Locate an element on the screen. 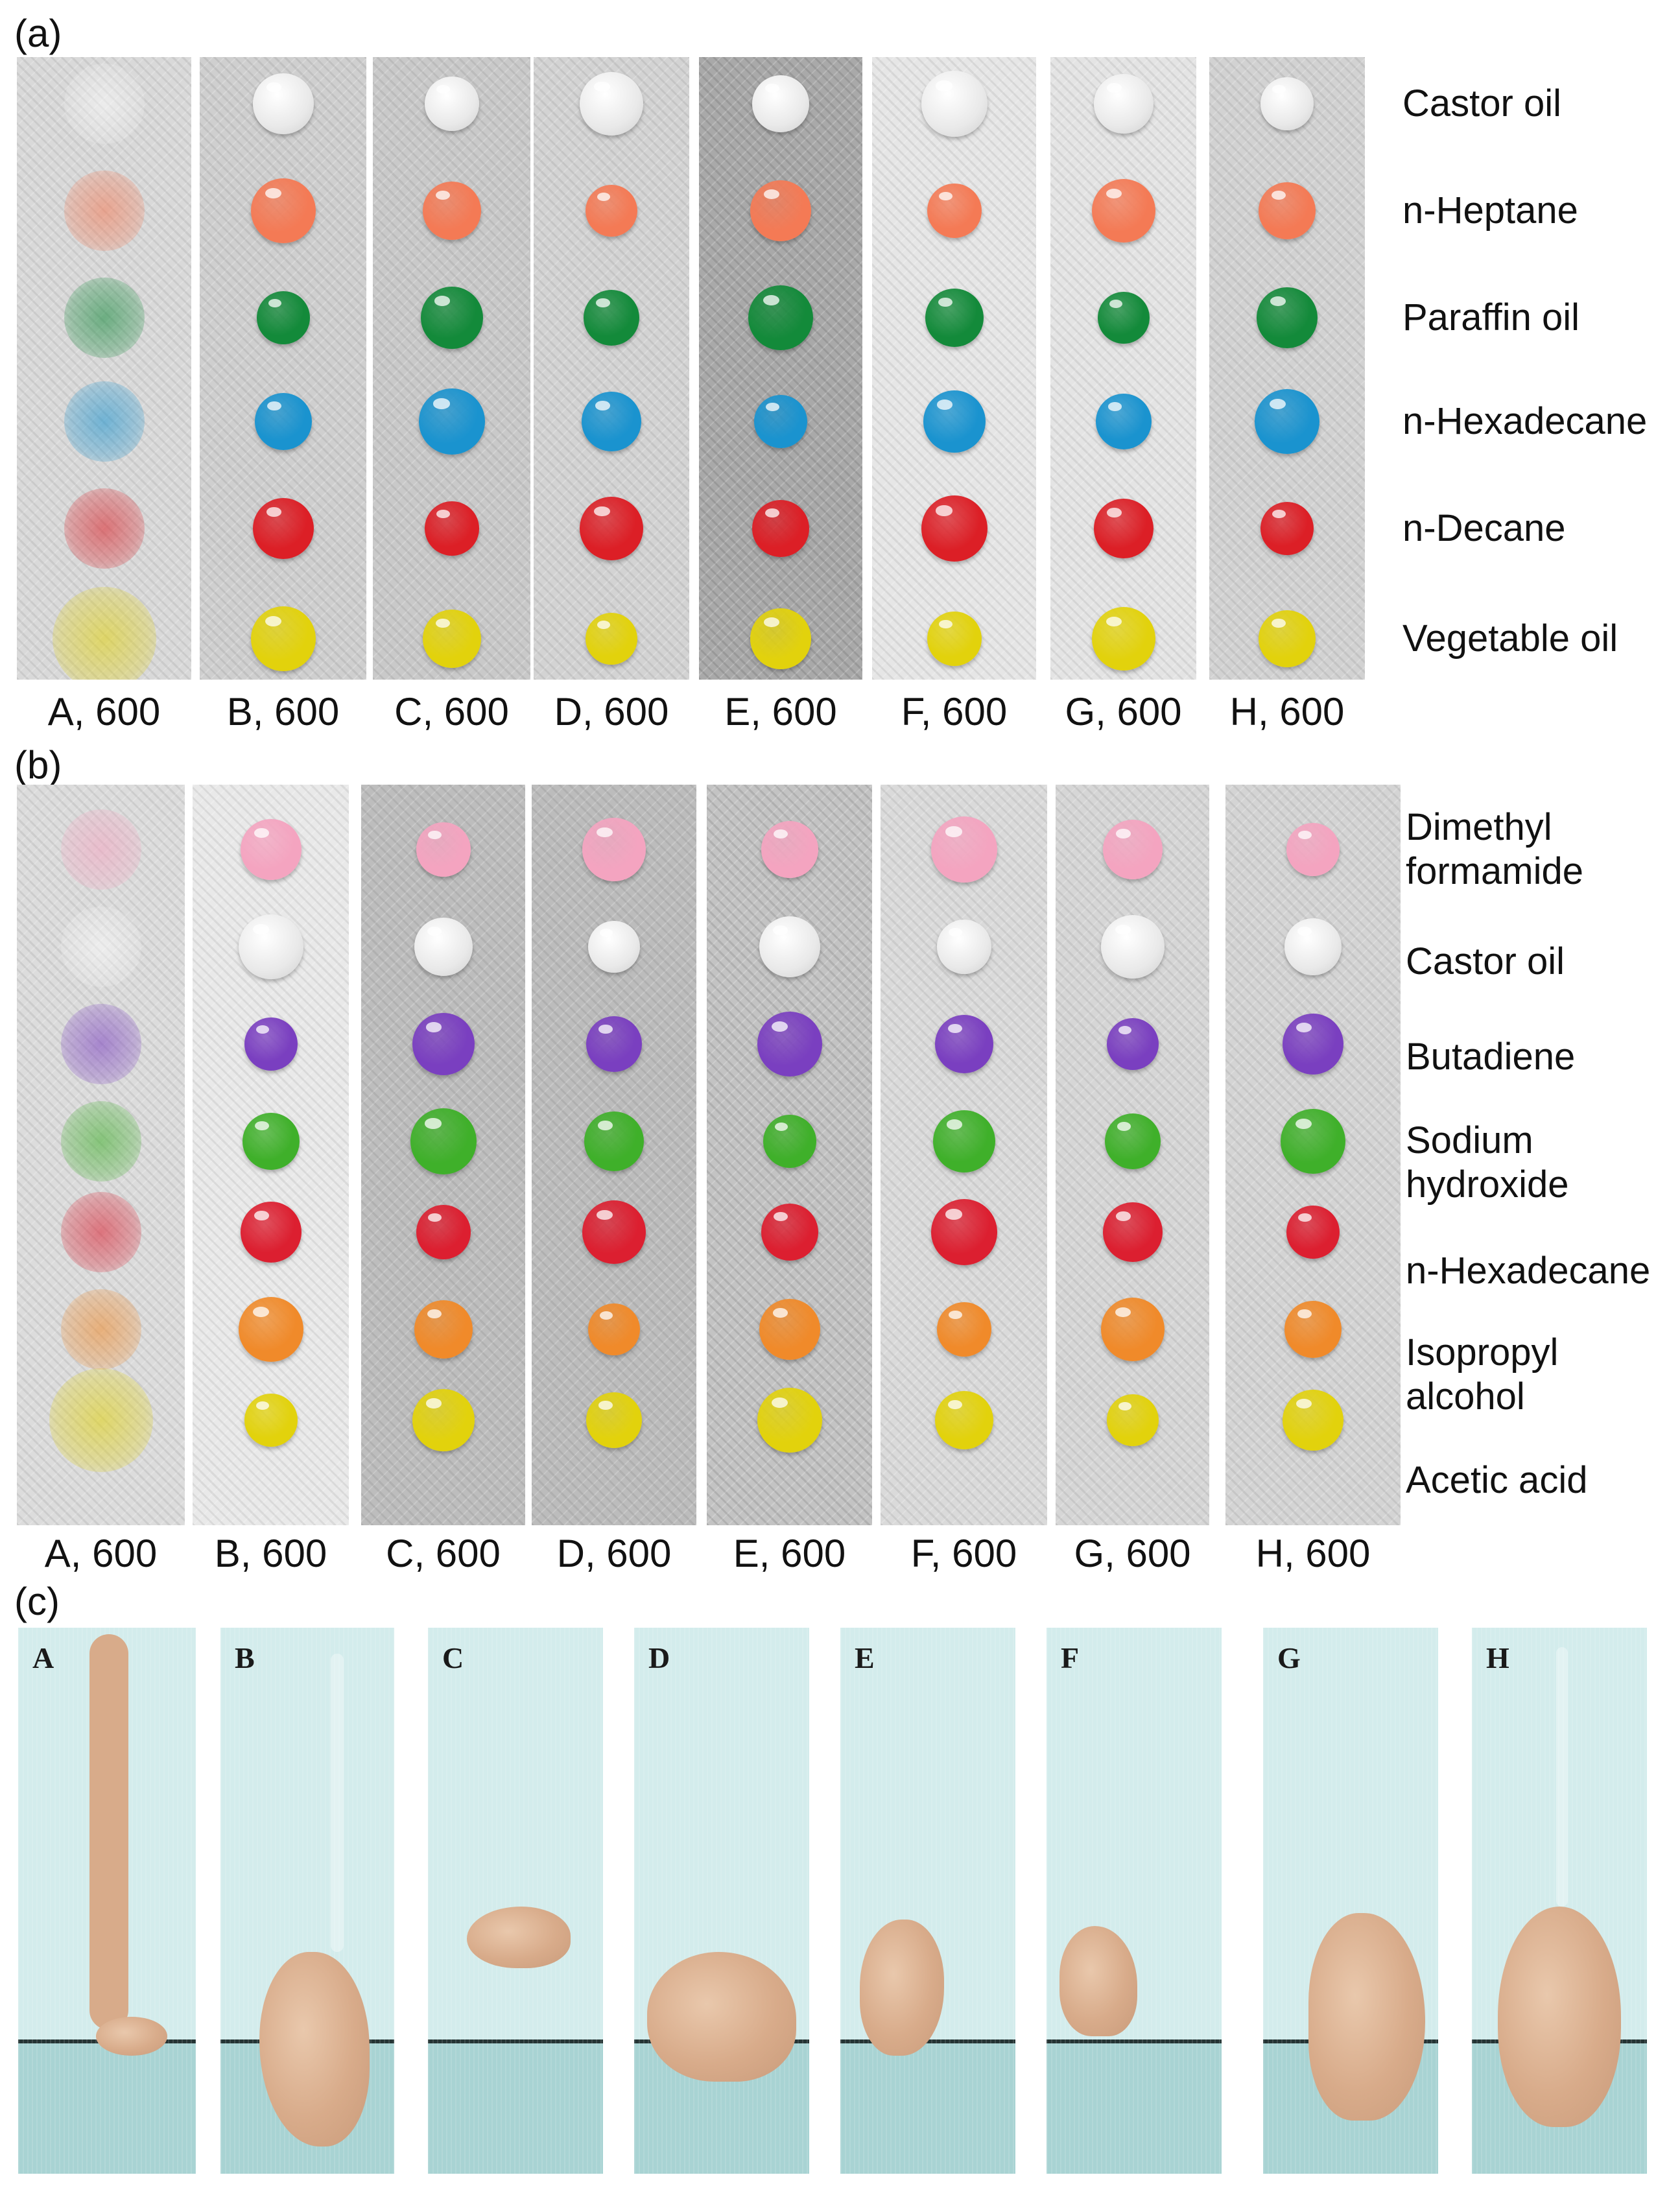  b-liquid-label: Isopropyl alcohol is located at coordinates (1482, 1374).